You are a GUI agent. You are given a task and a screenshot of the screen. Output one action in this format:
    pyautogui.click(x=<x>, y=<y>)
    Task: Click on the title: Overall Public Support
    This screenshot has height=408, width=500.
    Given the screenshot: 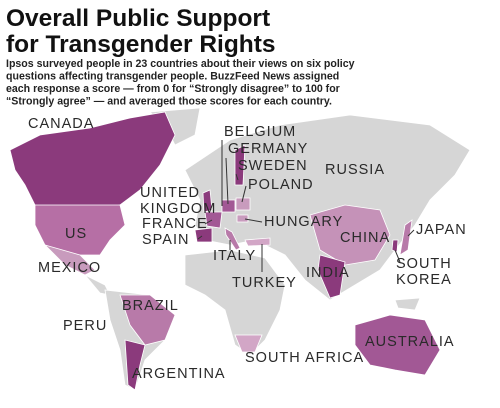 What is the action you would take?
    pyautogui.click(x=138, y=18)
    